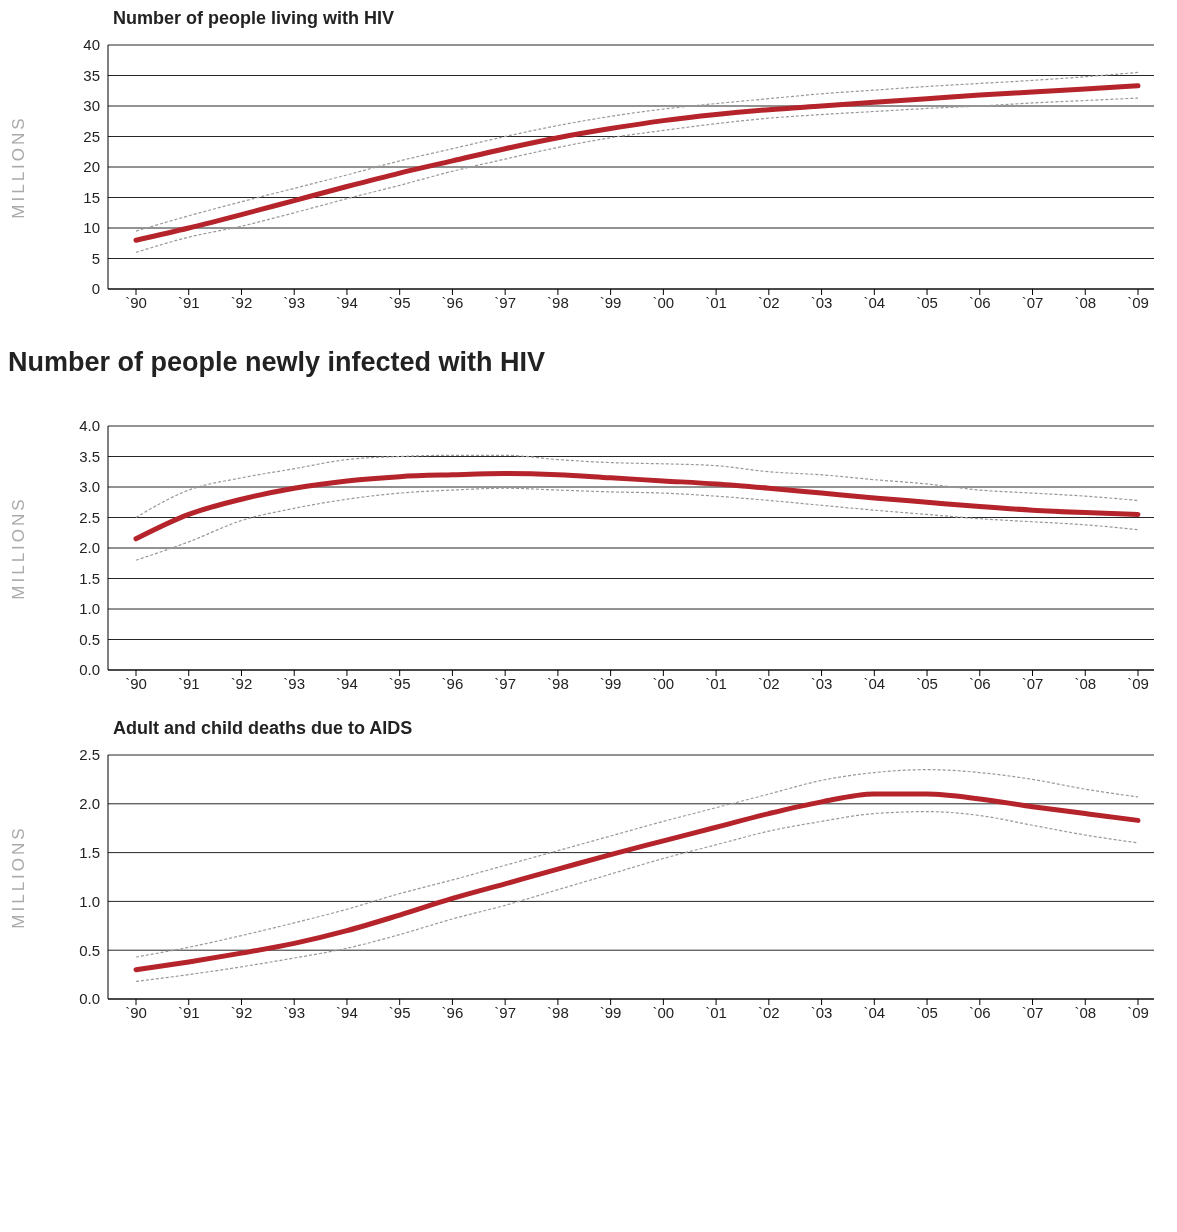  What do you see at coordinates (95, 258) in the screenshot?
I see `y-tick-label: 5` at bounding box center [95, 258].